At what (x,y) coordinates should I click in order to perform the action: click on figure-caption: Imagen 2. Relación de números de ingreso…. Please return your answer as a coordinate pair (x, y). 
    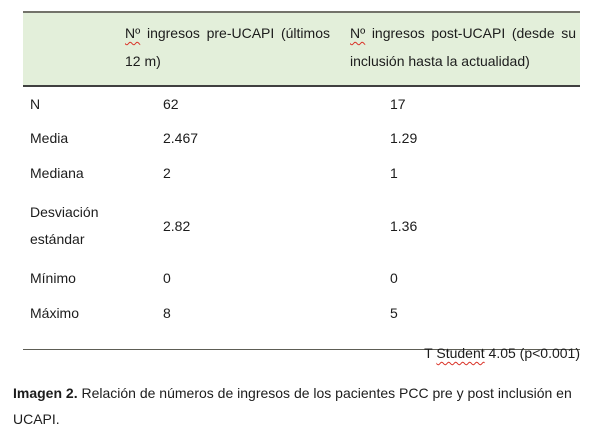
    Looking at the image, I should click on (302, 406).